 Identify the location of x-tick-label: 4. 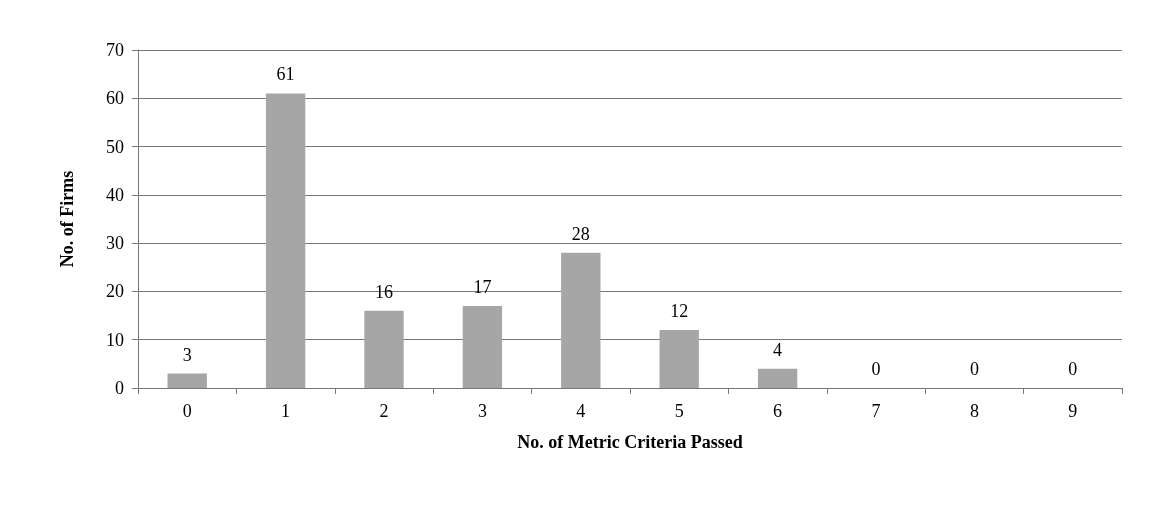
(581, 411).